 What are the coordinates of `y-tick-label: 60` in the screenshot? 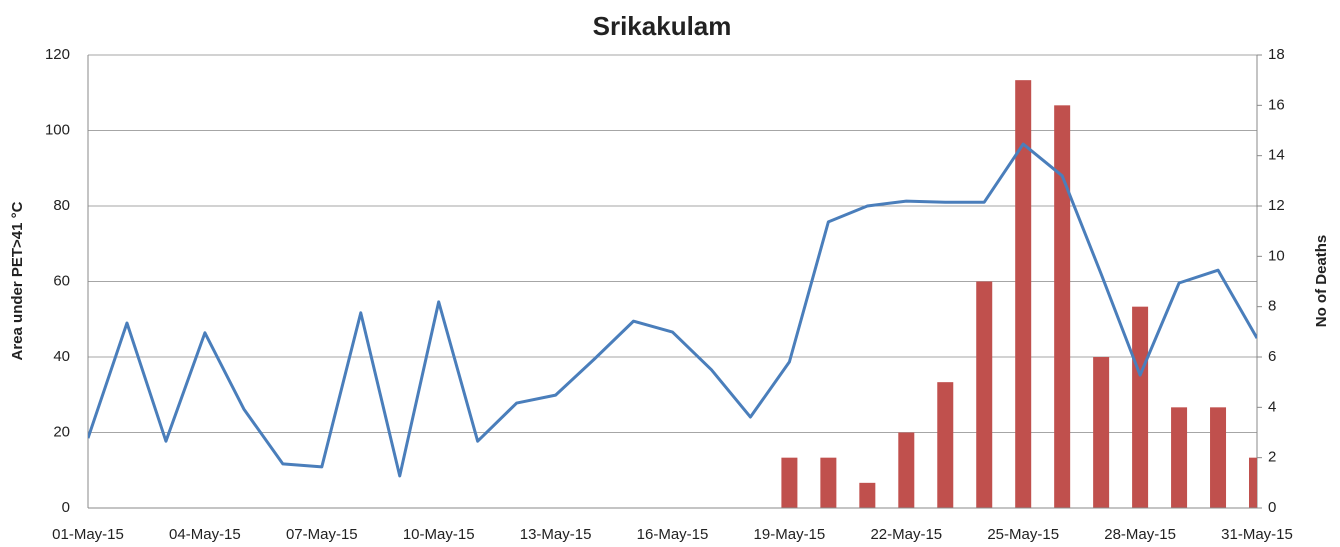 It's located at (61, 280).